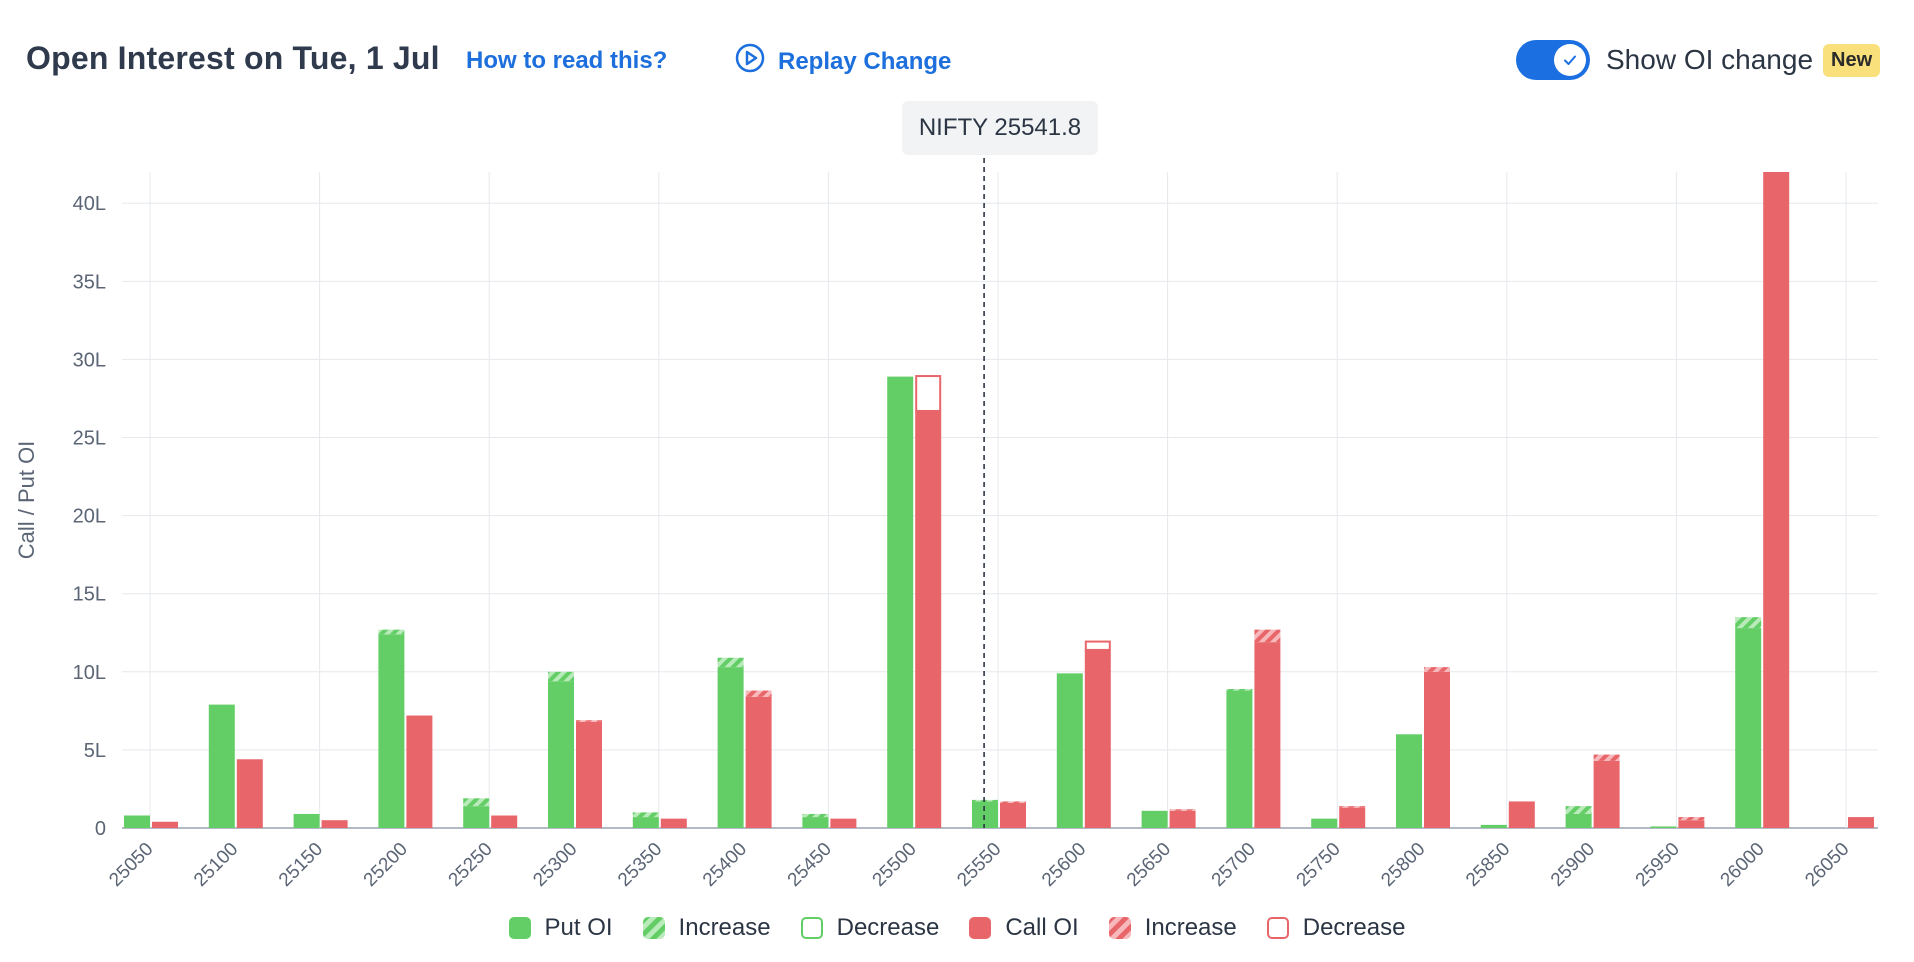 Image resolution: width=1914 pixels, height=962 pixels. What do you see at coordinates (888, 927) in the screenshot?
I see `legend-put-decrease-label: Decrease` at bounding box center [888, 927].